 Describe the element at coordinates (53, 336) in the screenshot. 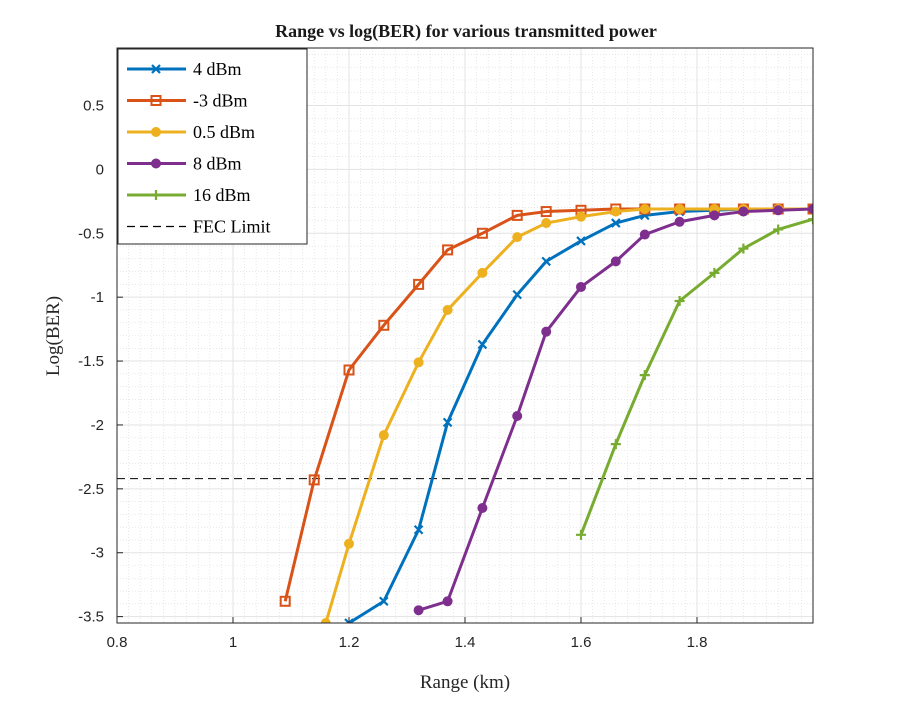

I see `y-axis-label: Log(BER)` at that location.